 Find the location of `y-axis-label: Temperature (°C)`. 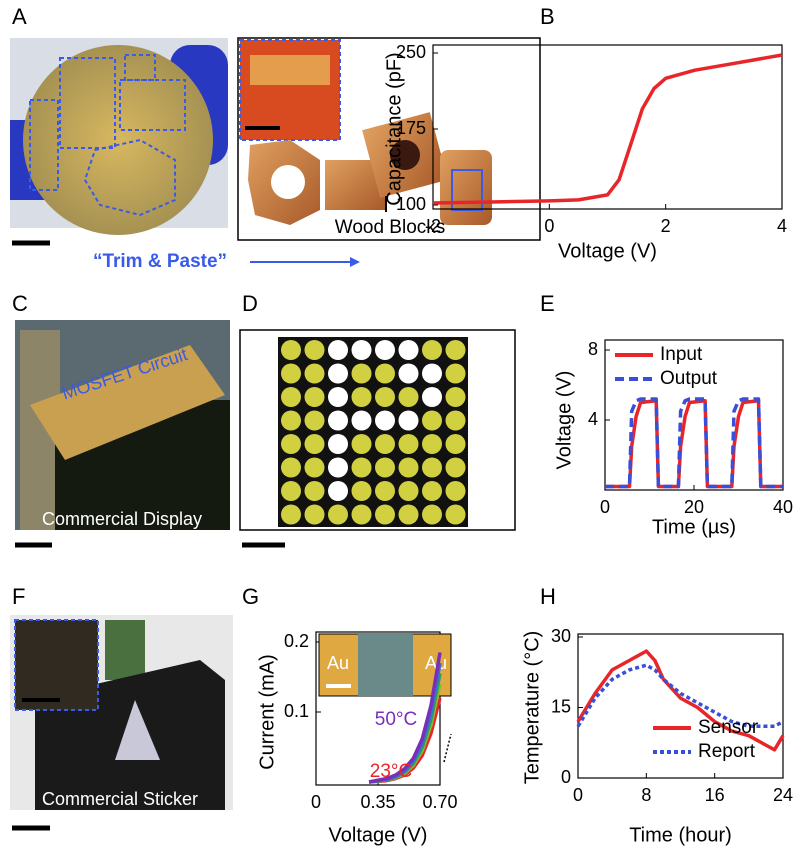

y-axis-label: Temperature (°C) is located at coordinates (532, 708).